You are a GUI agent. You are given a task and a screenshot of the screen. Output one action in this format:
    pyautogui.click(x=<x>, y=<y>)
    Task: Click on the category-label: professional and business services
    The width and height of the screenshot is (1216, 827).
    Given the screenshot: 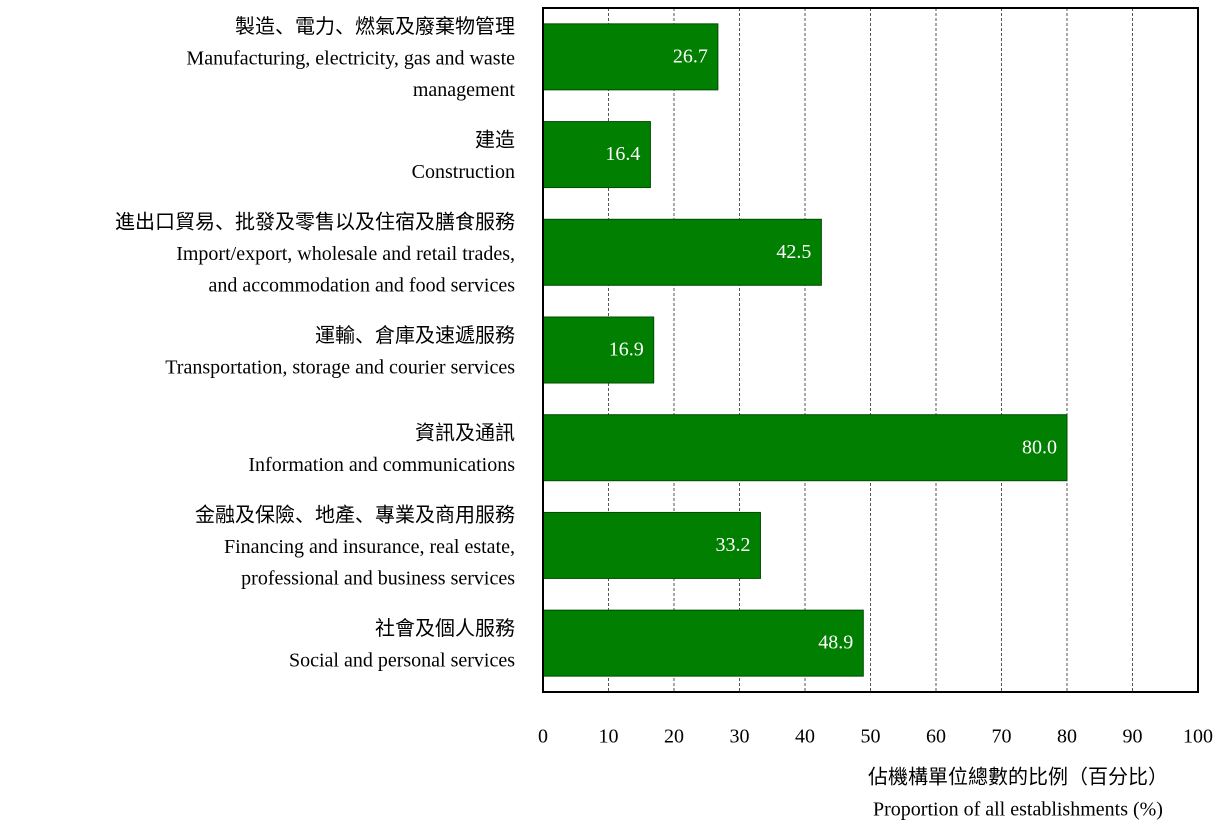 What is the action you would take?
    pyautogui.click(x=378, y=579)
    